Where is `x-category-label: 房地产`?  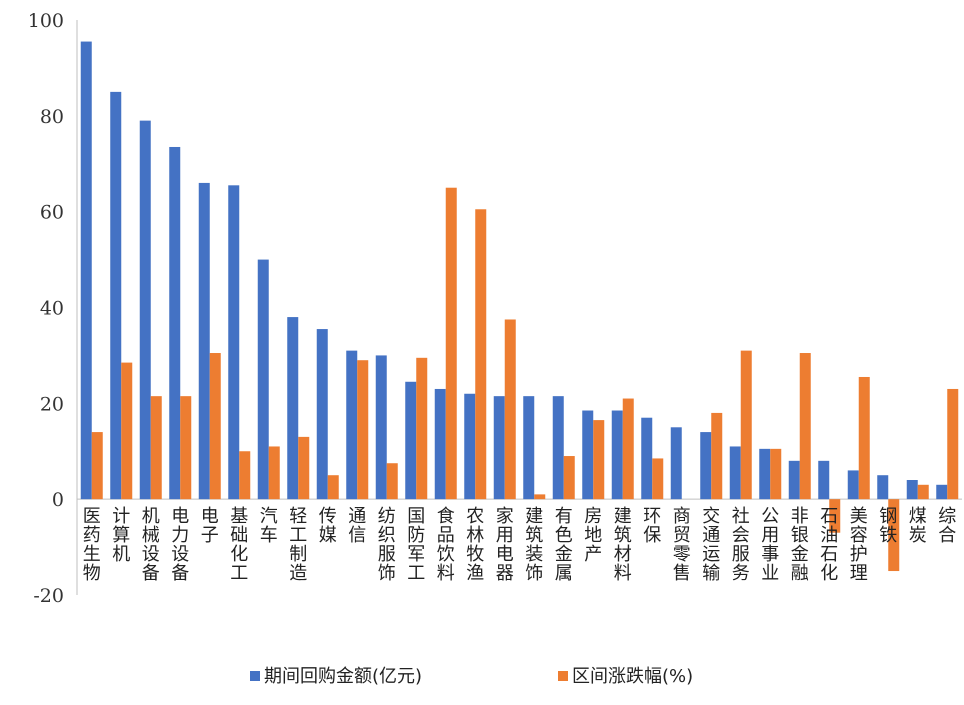 x-category-label: 房地产 is located at coordinates (593, 535).